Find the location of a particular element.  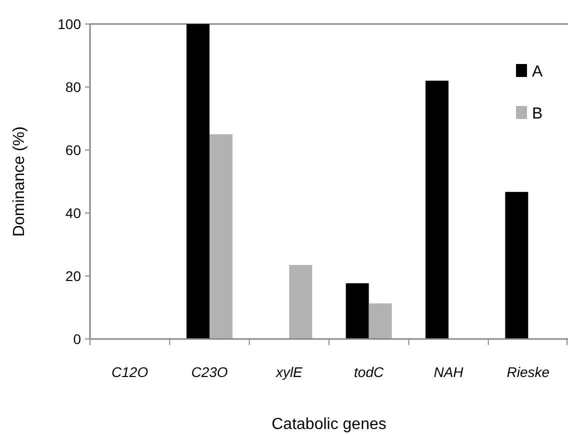

legend-label: A is located at coordinates (537, 72).